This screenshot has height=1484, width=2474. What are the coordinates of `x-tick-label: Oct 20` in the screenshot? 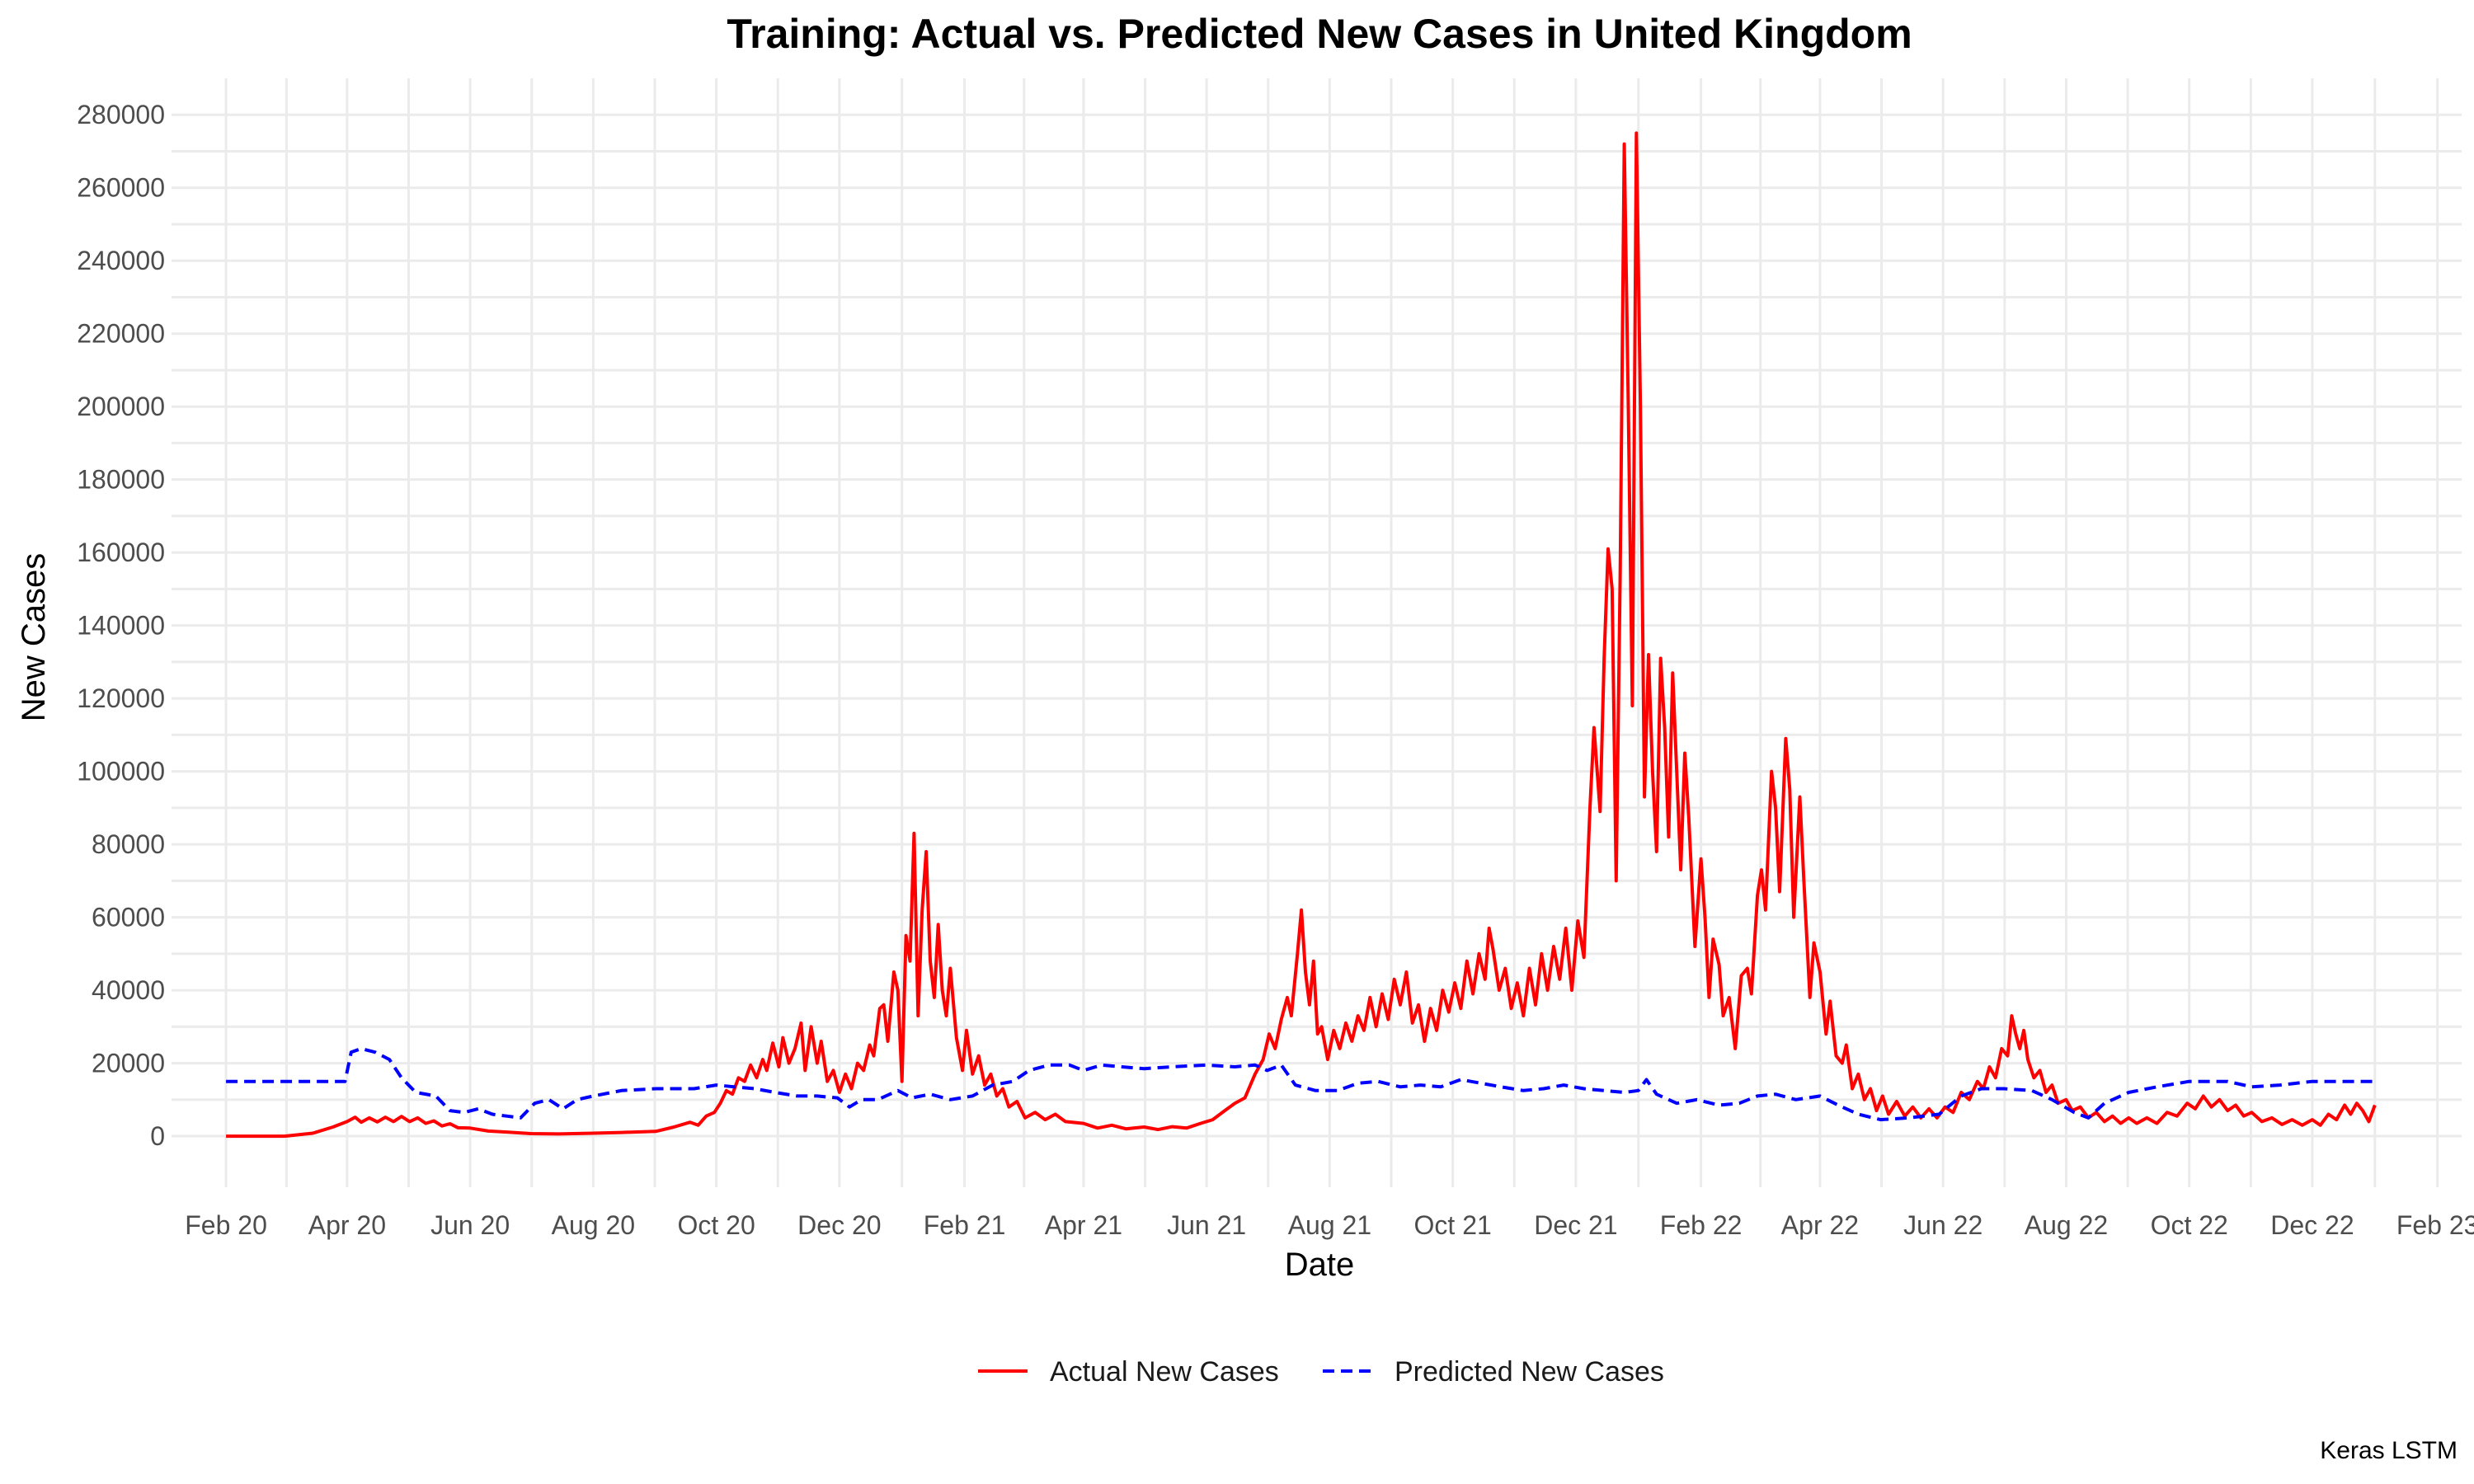 It's located at (716, 1225).